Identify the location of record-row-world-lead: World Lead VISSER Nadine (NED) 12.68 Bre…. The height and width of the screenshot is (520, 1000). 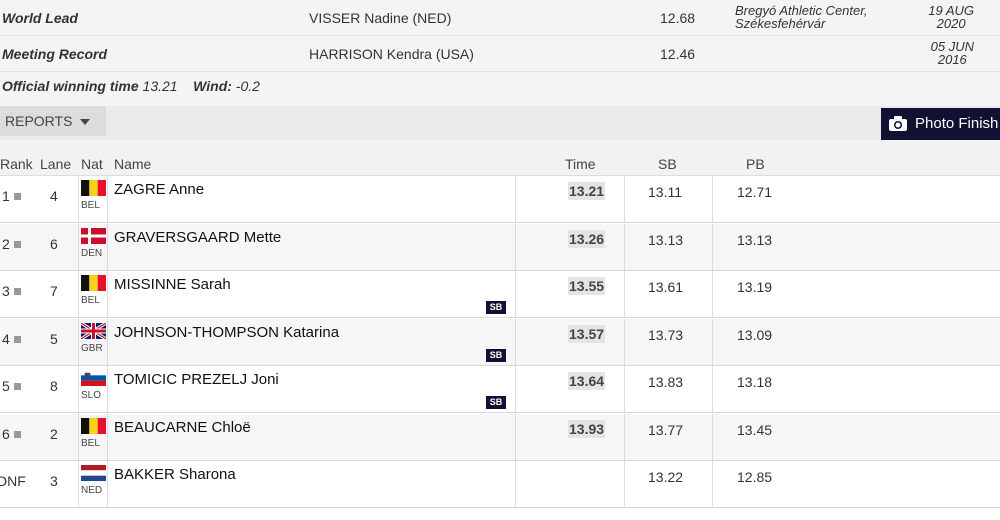
(500, 18).